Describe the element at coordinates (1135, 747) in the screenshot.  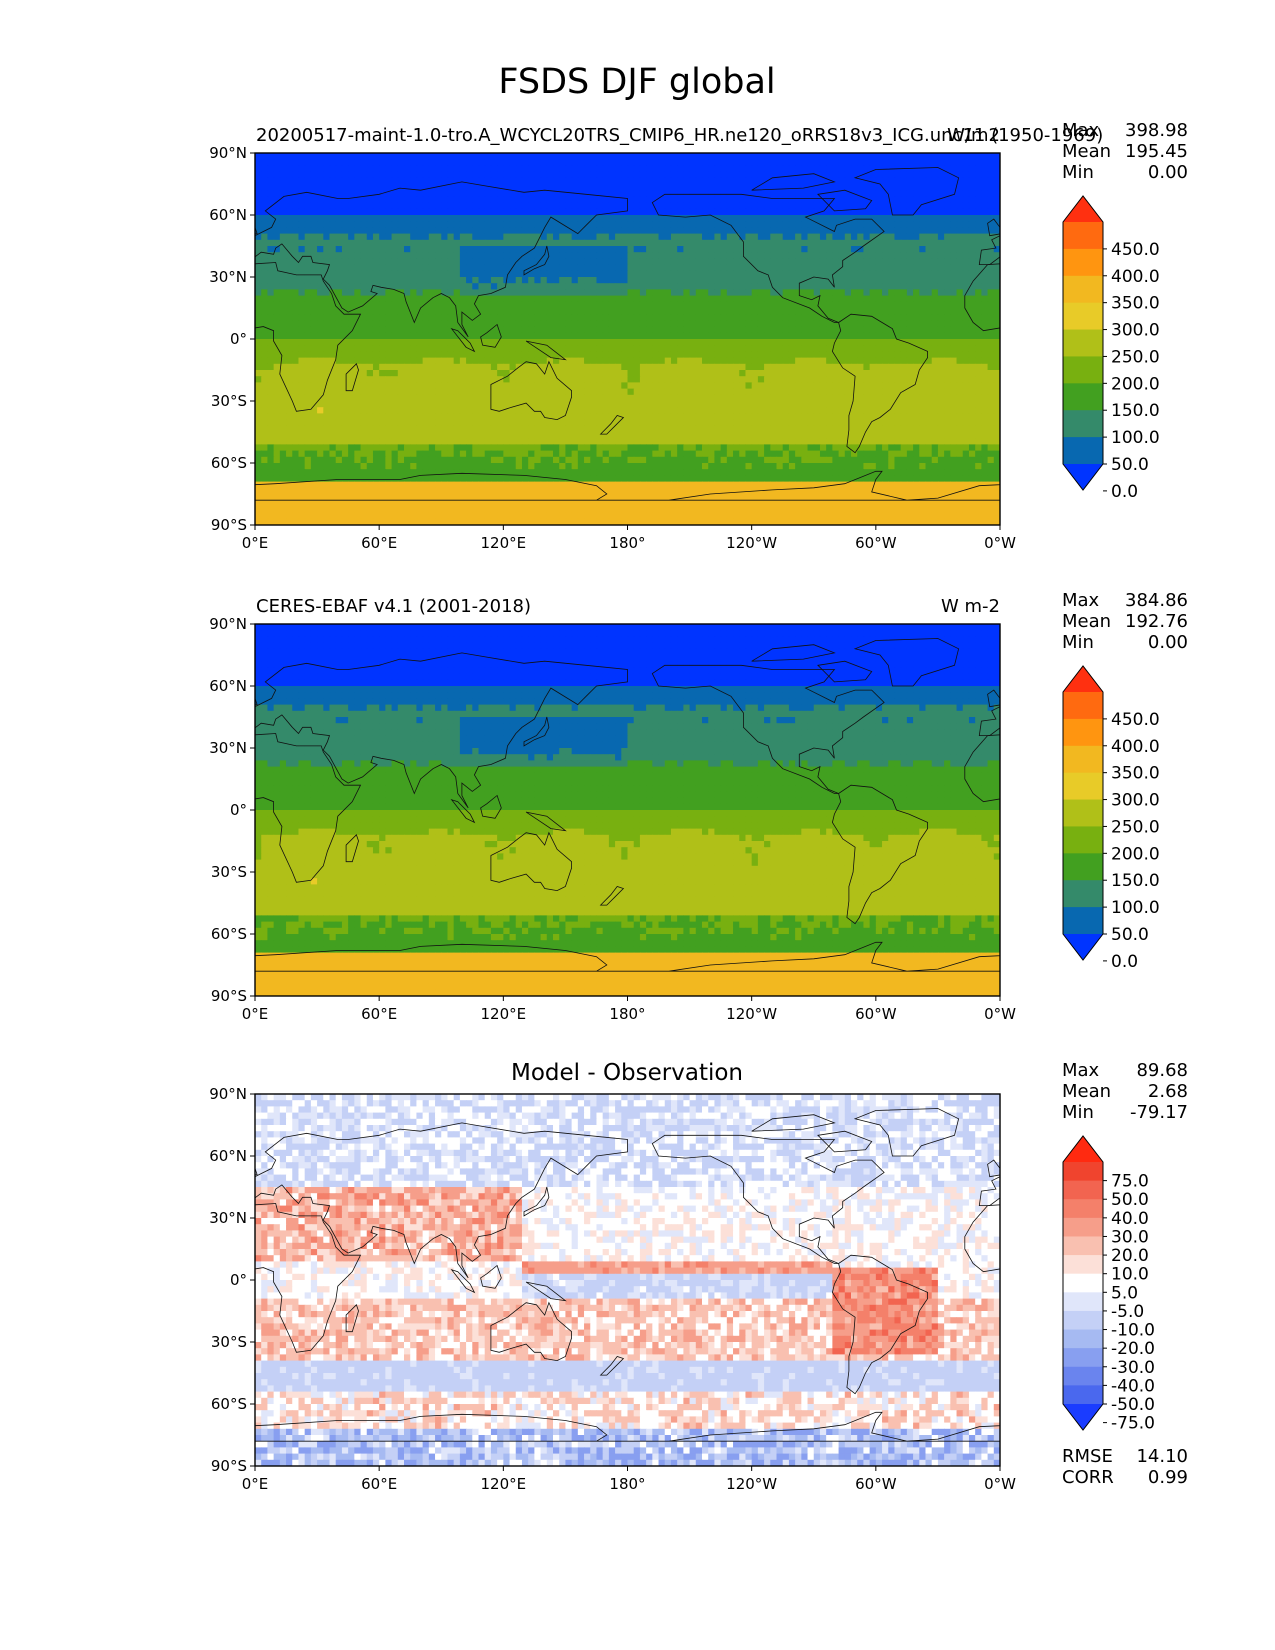
I see `colorbar-tick-label: 400.0` at that location.